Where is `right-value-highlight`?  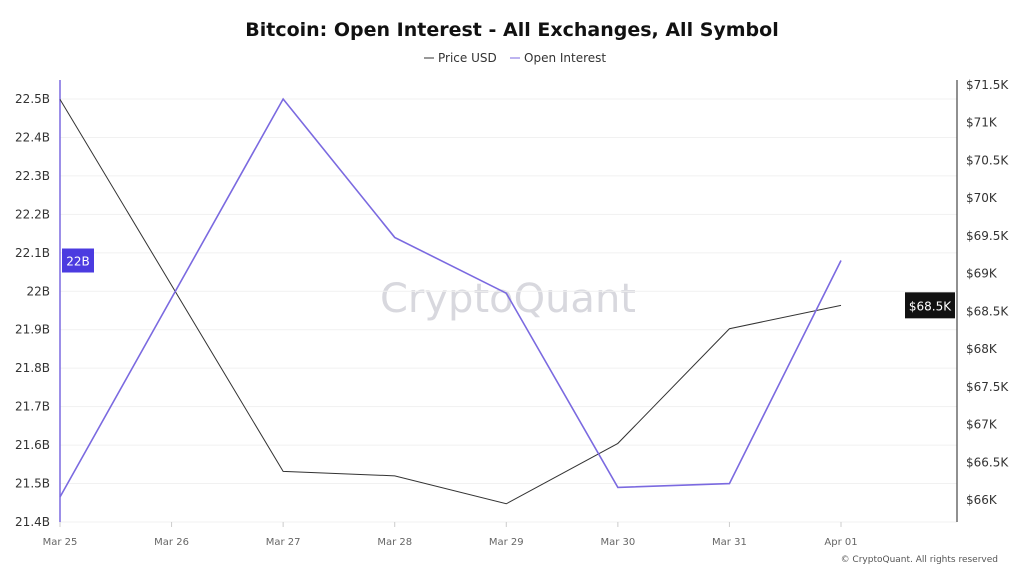
right-value-highlight is located at coordinates (930, 305).